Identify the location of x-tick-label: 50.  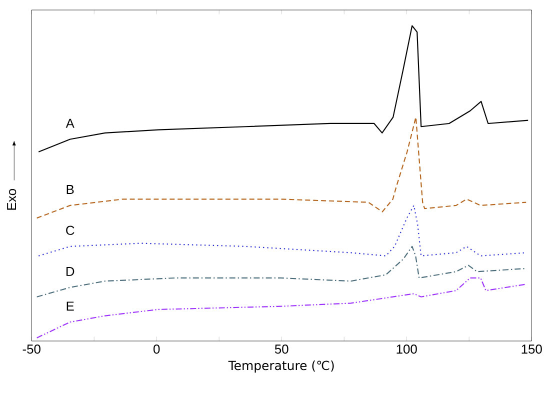
(281, 349).